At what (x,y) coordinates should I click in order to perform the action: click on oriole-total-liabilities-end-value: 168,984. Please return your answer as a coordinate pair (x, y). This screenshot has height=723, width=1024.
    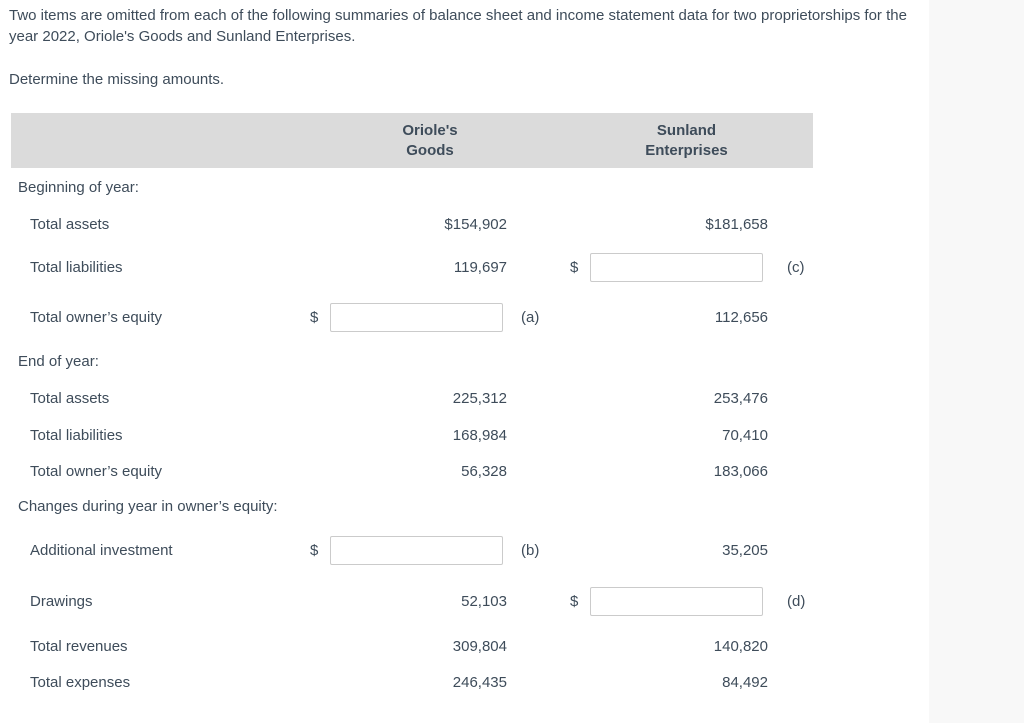
    Looking at the image, I should click on (479, 435).